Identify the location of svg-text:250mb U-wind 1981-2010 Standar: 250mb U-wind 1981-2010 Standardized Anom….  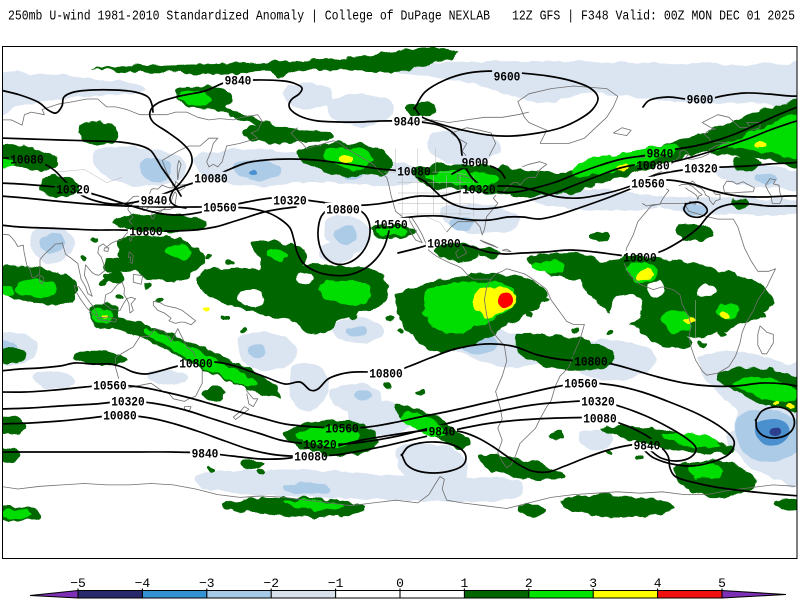
(249, 17).